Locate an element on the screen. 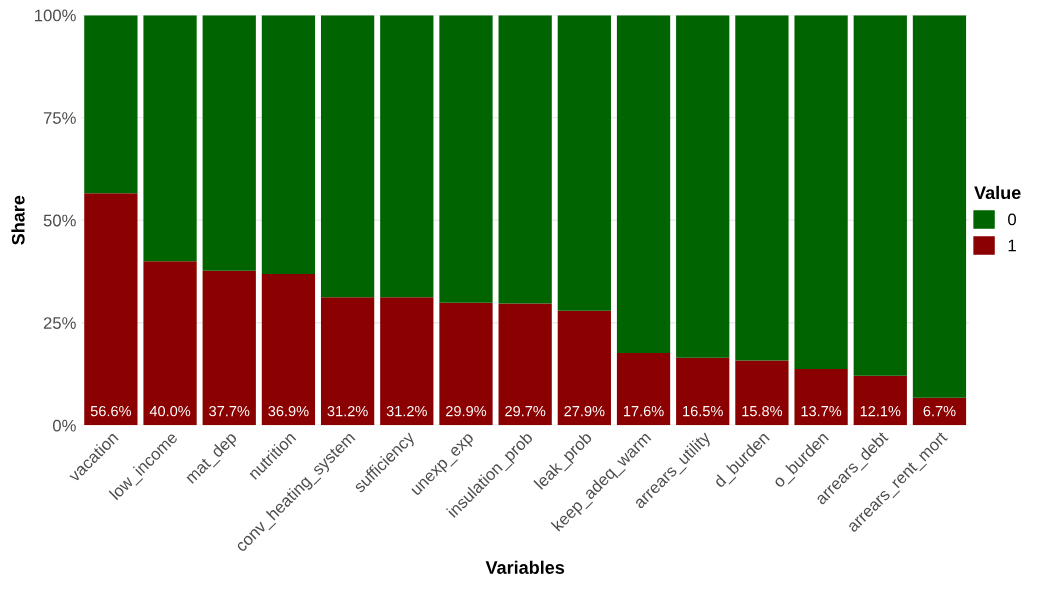 Image resolution: width=1042 pixels, height=605 pixels. x-axis-title: Variables is located at coordinates (525, 567).